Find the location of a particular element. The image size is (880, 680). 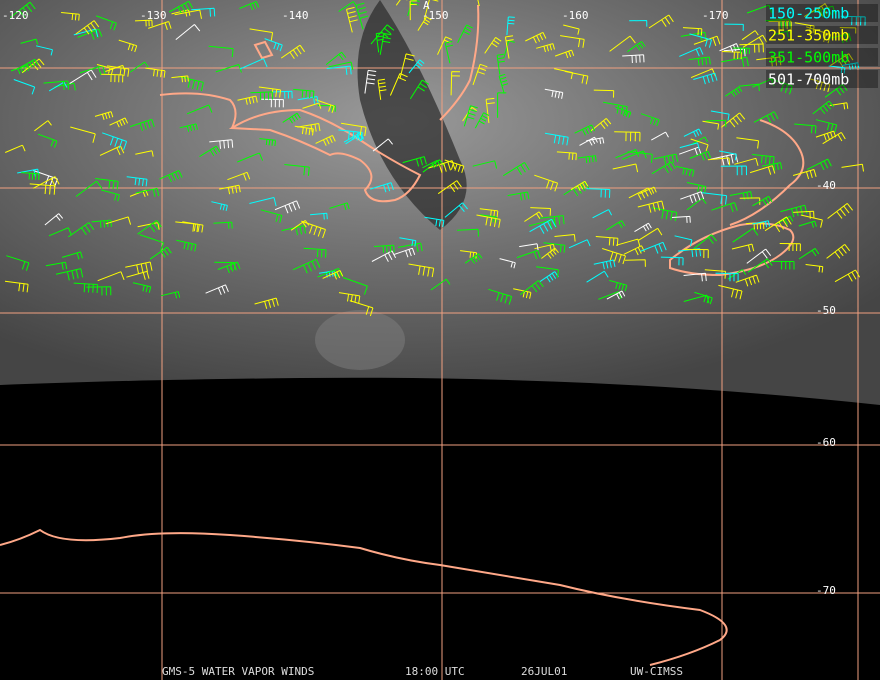

latitude-label: -60 is located at coordinates (826, 442).